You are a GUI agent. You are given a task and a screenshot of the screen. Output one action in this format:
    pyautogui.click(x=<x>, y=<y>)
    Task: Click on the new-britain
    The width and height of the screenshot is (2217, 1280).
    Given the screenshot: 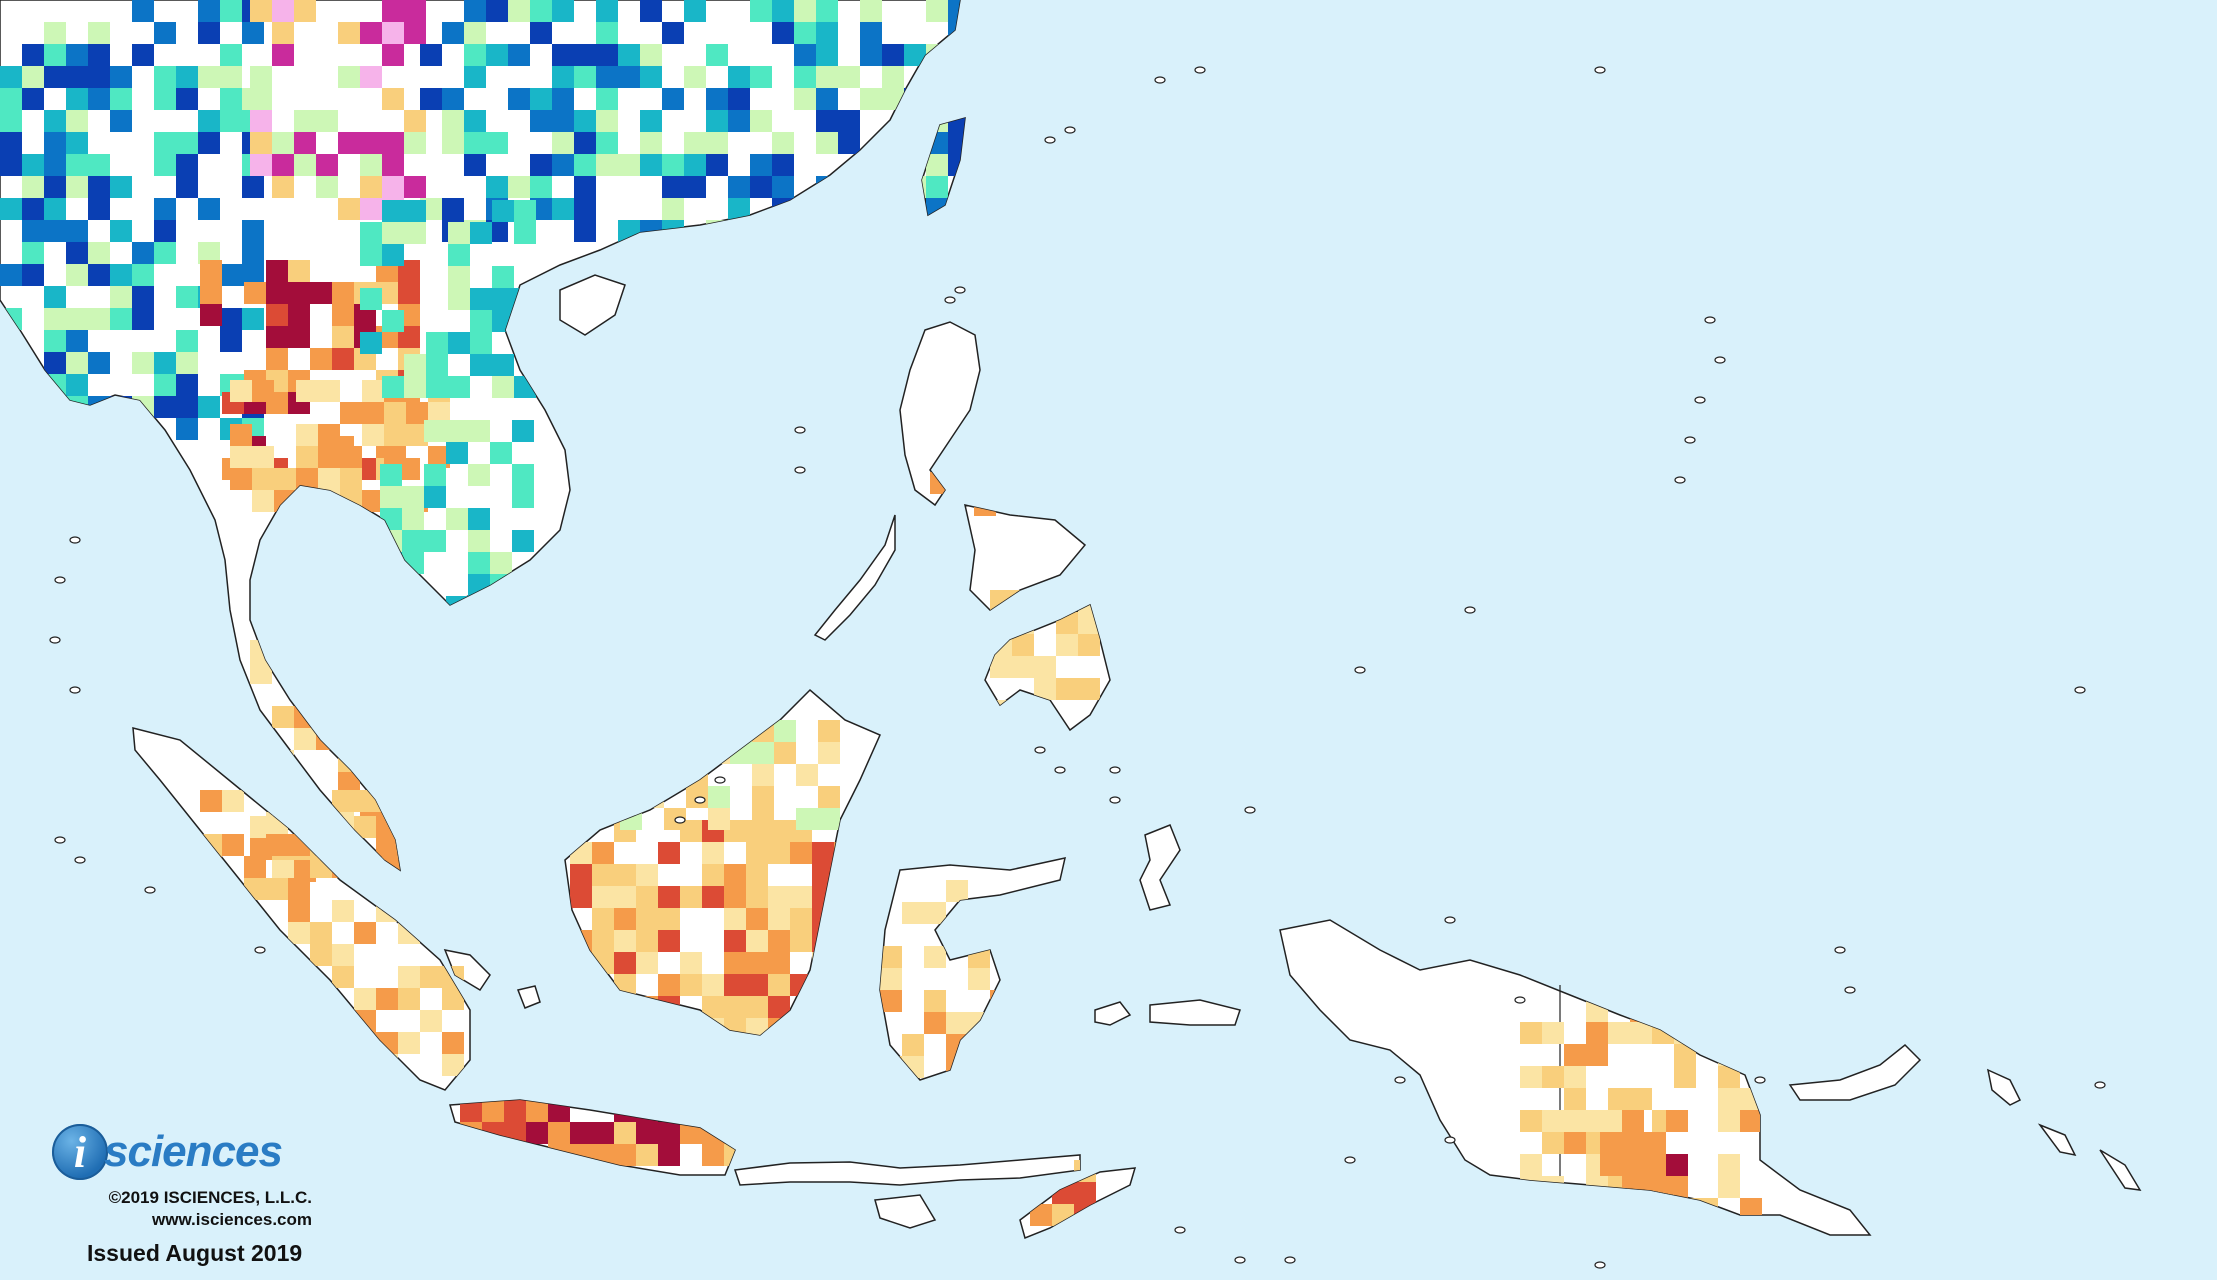 What is the action you would take?
    pyautogui.click(x=1855, y=1072)
    